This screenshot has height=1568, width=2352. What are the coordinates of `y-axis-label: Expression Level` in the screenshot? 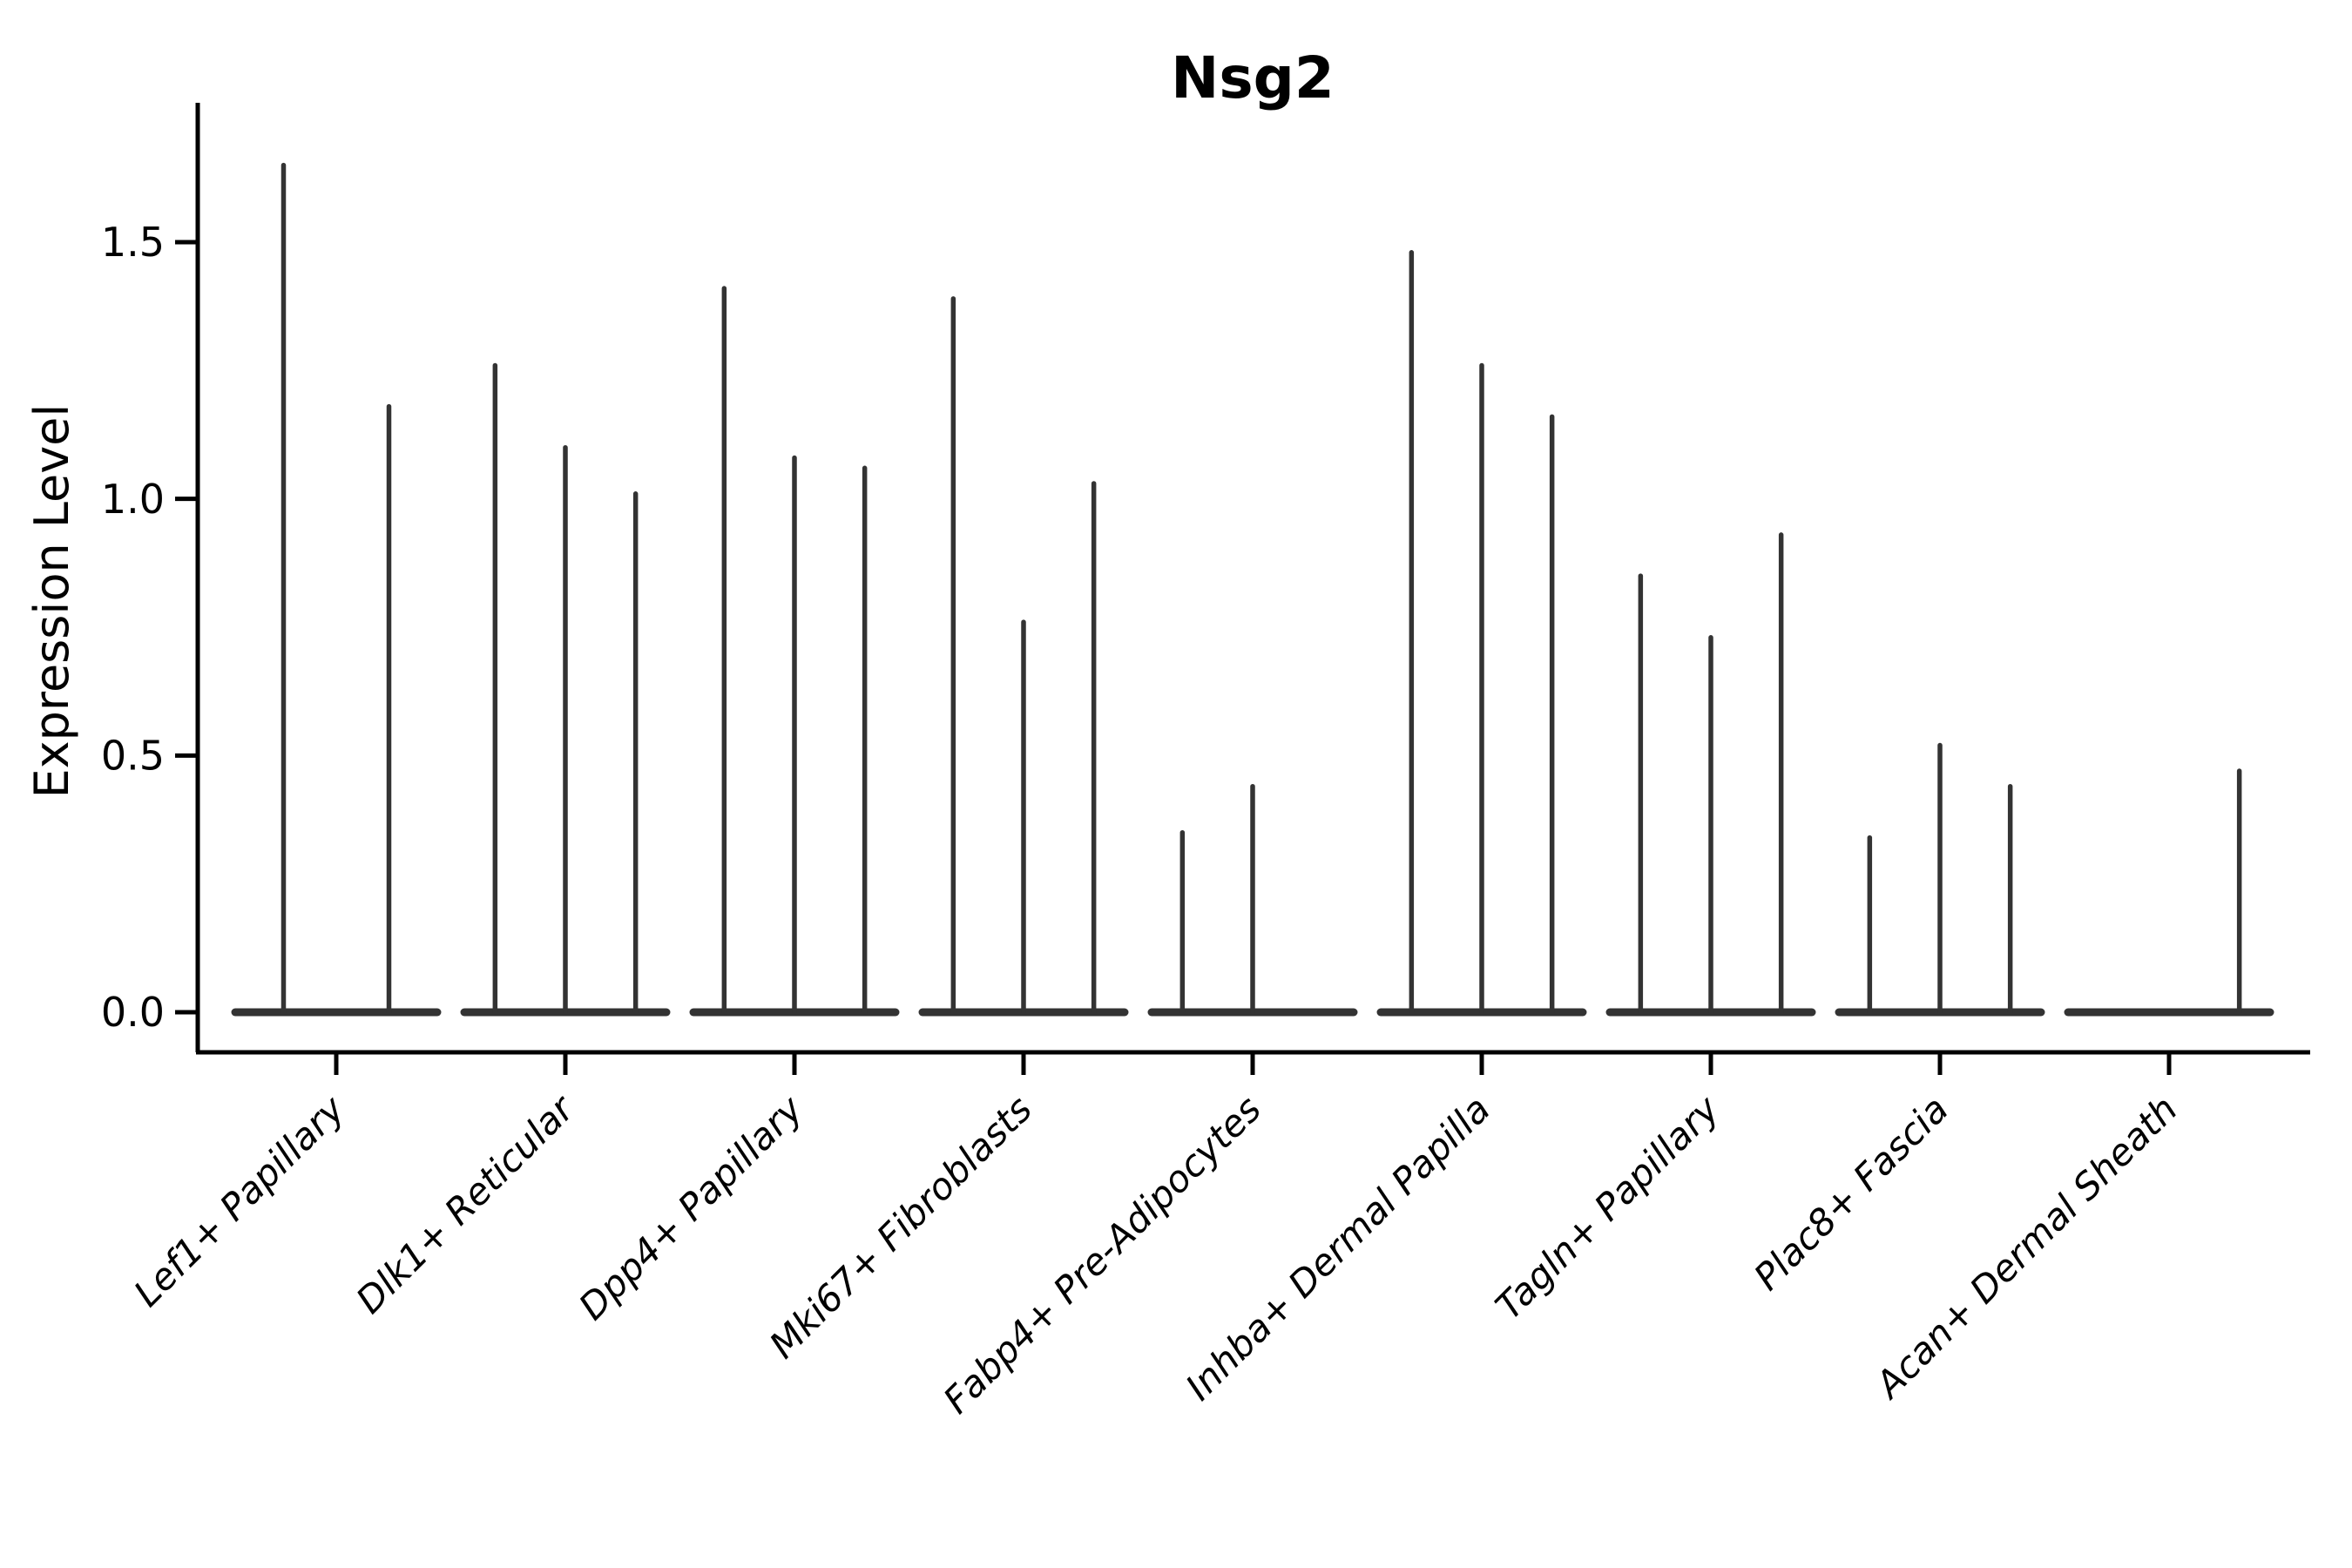 It's located at (52, 601).